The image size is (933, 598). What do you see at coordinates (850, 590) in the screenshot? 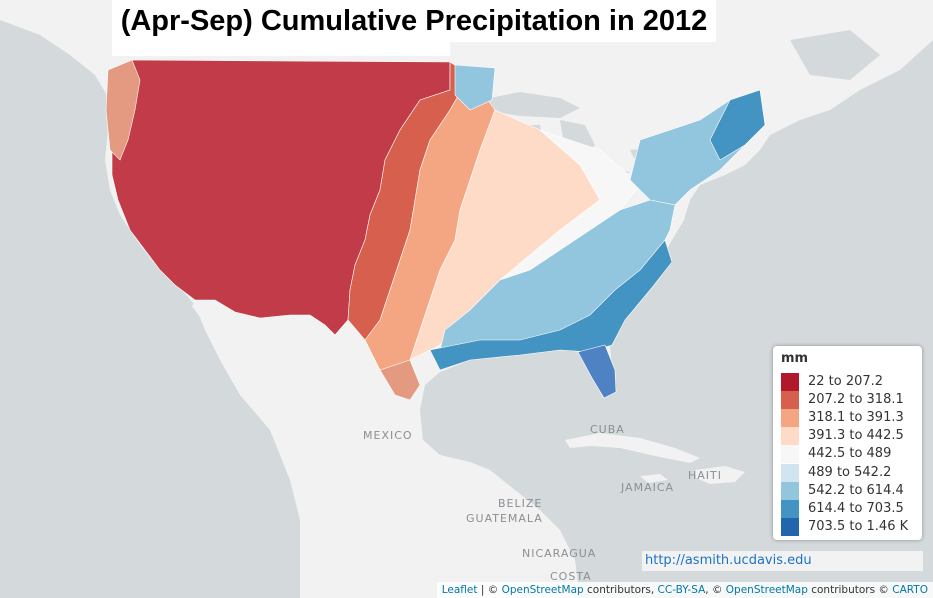
I see `attribution-contrib2: contributors ©` at bounding box center [850, 590].